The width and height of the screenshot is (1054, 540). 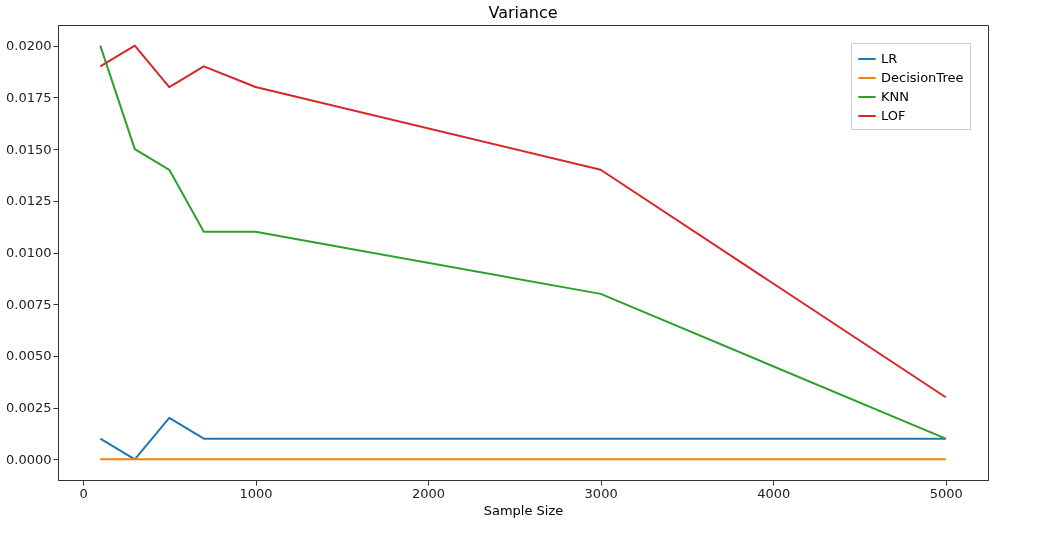 What do you see at coordinates (523, 510) in the screenshot?
I see `x-axis-title: Sample Size` at bounding box center [523, 510].